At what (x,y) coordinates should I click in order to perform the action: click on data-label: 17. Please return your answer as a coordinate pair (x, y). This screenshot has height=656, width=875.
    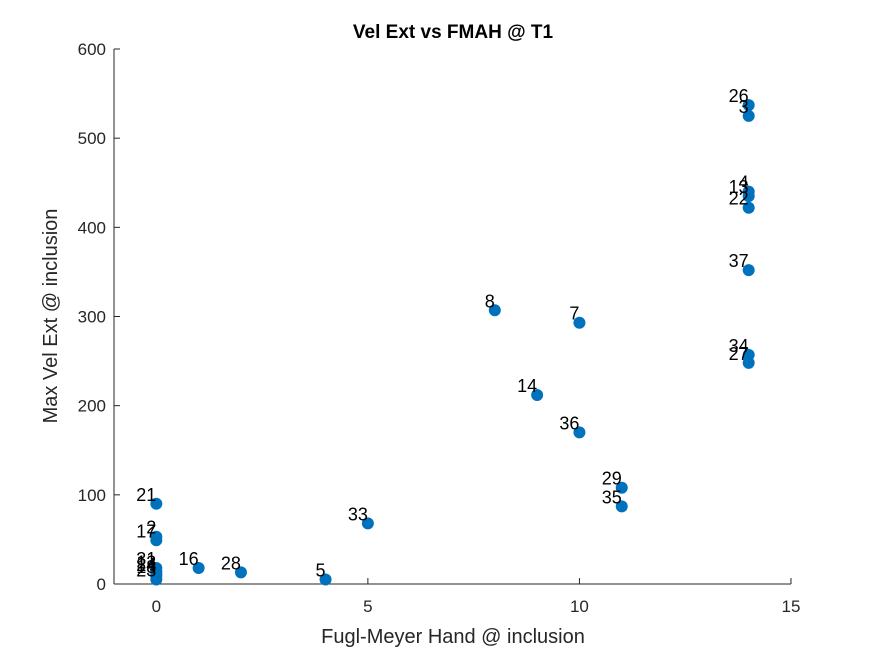
    Looking at the image, I should click on (146, 531).